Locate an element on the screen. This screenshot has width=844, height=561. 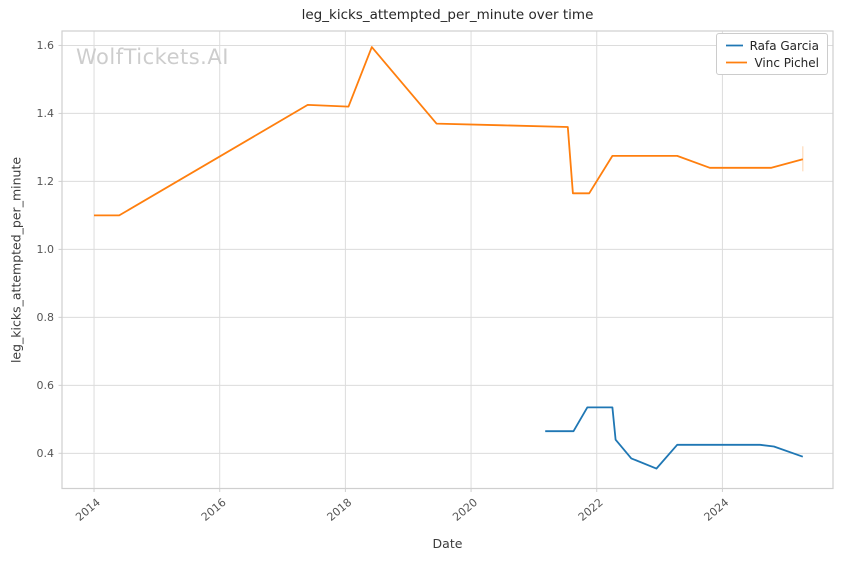
legend: Rafa Garcia Vinc Pichel is located at coordinates (772, 54).